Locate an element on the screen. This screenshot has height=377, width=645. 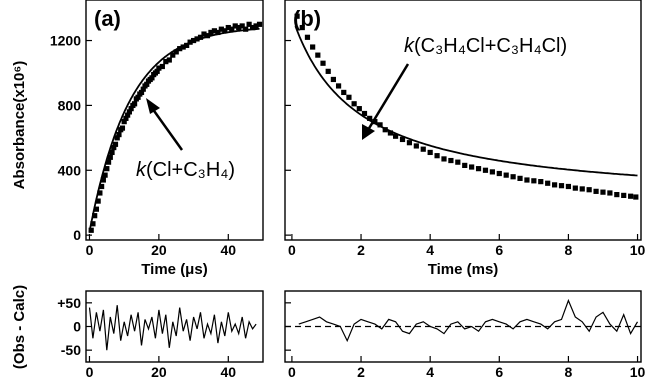
main-y-axis-title: Absorbance(x10⁶) is located at coordinates (19, 125).